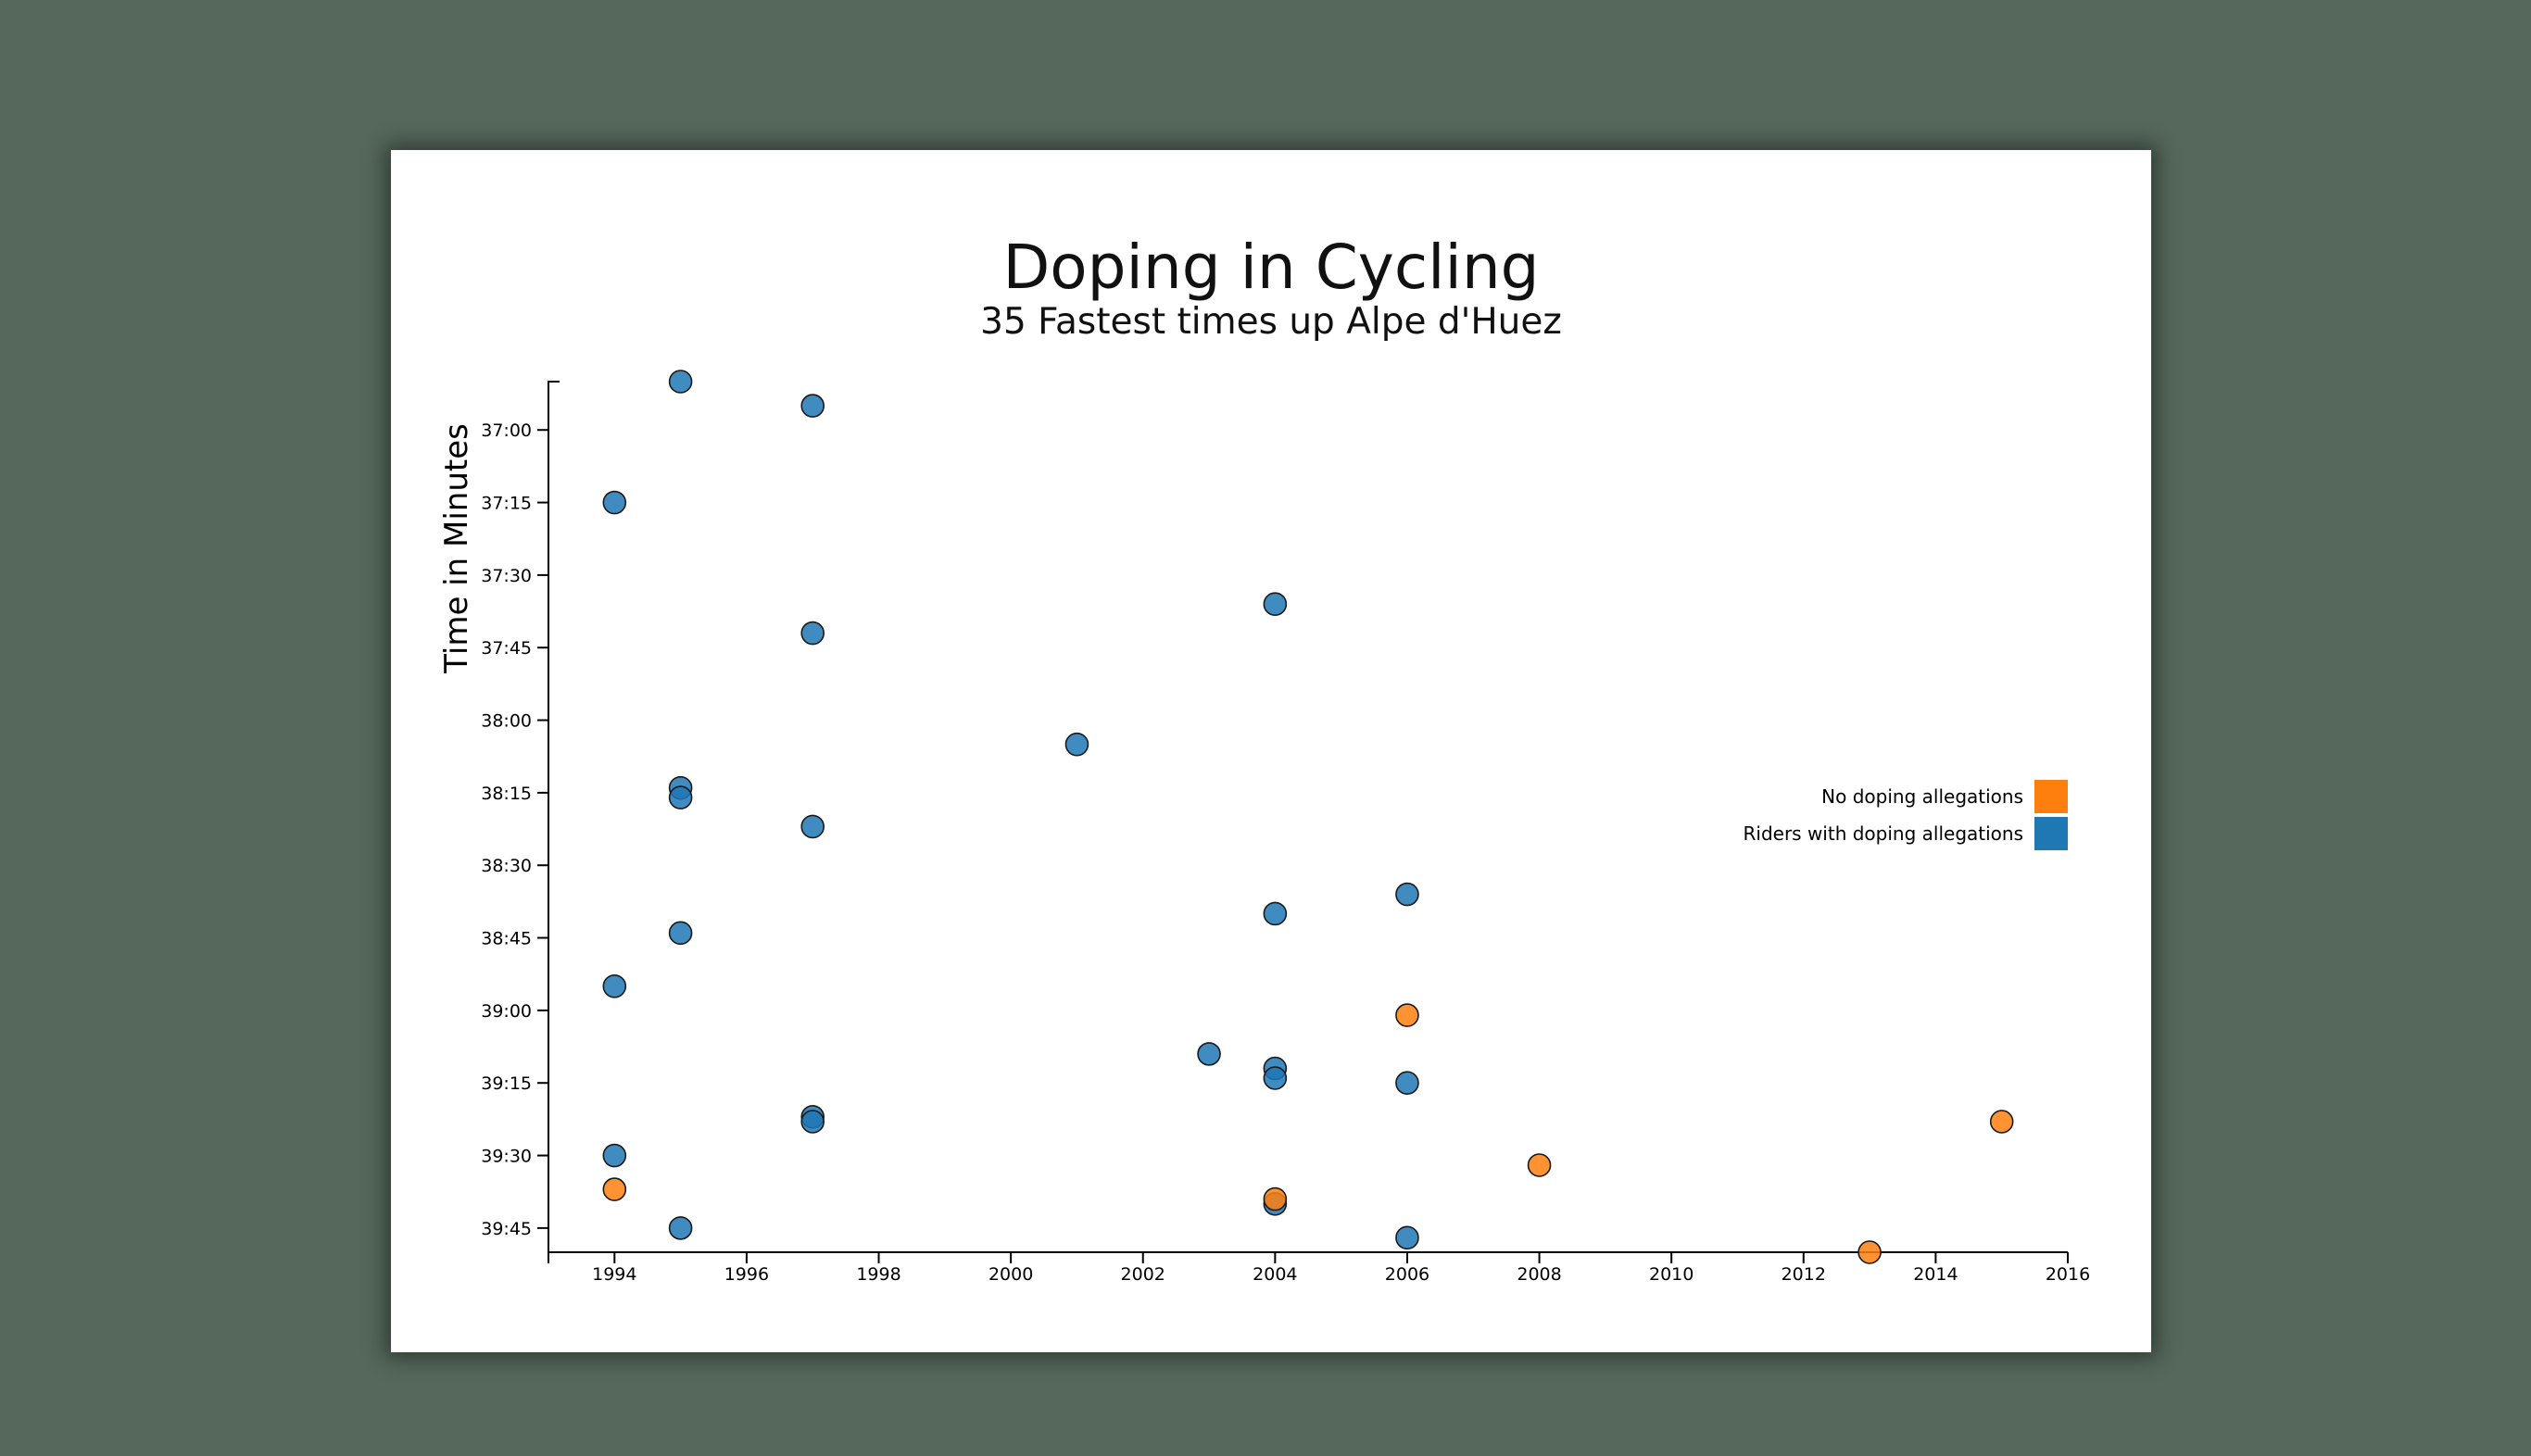 Image resolution: width=2531 pixels, height=1456 pixels. Describe the element at coordinates (878, 1274) in the screenshot. I see `x-tick-label: 1998` at that location.